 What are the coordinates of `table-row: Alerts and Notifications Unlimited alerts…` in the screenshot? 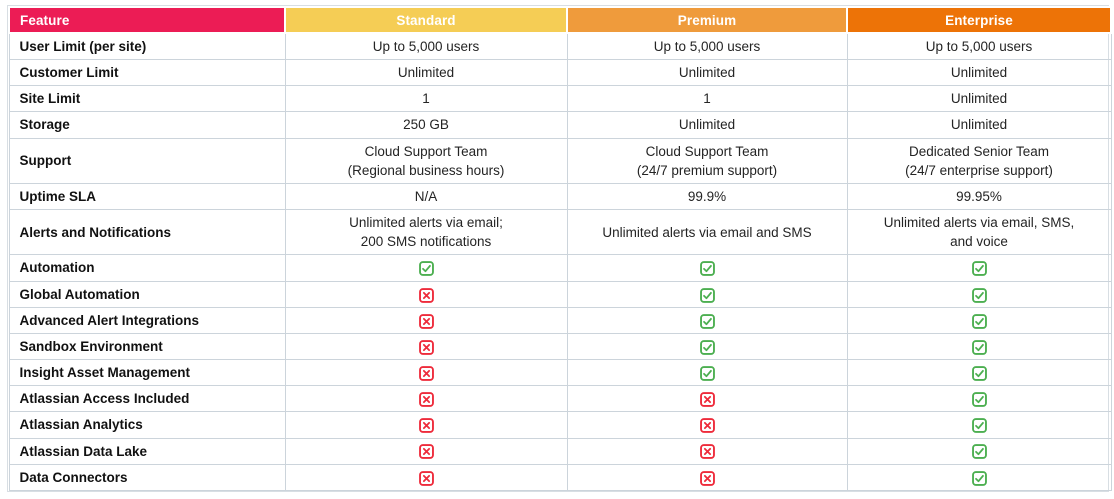 It's located at (560, 232).